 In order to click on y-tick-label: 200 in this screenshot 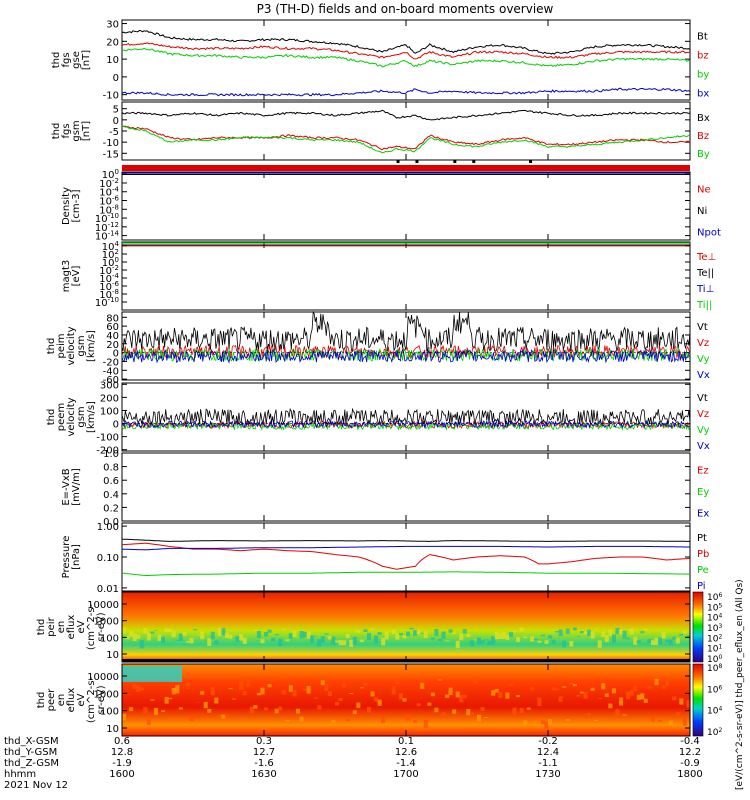, I will do `click(109, 398)`.